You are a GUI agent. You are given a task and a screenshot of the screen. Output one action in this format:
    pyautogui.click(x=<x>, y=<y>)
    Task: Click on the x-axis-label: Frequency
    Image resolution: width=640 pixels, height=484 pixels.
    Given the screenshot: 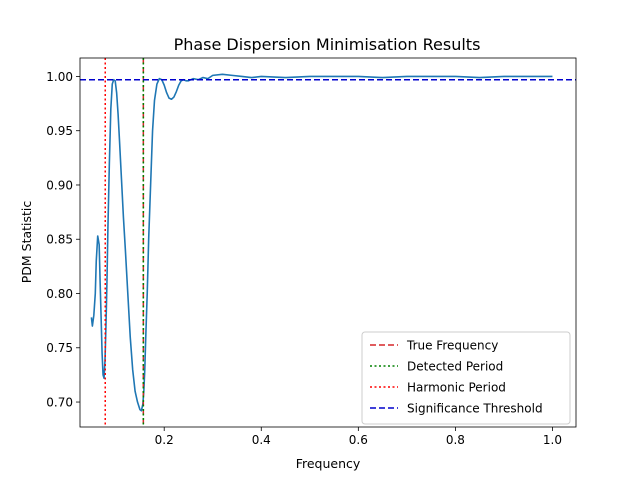 What is the action you would take?
    pyautogui.click(x=328, y=463)
    